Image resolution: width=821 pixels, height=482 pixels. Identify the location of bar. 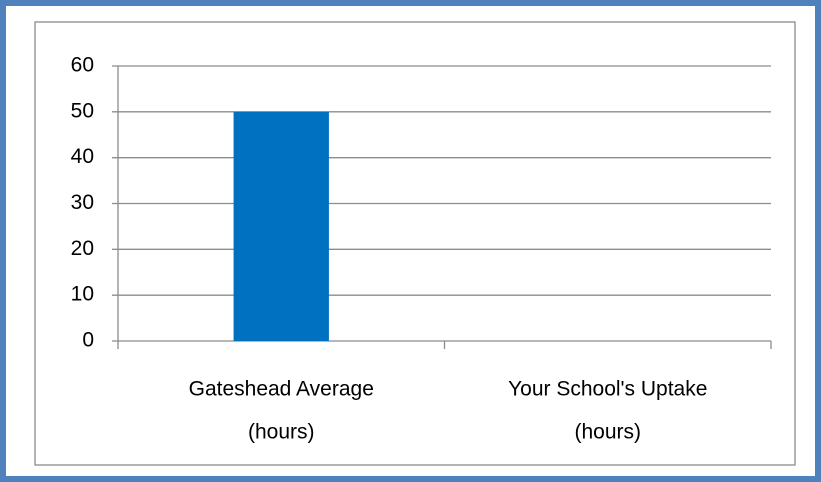
(281, 226).